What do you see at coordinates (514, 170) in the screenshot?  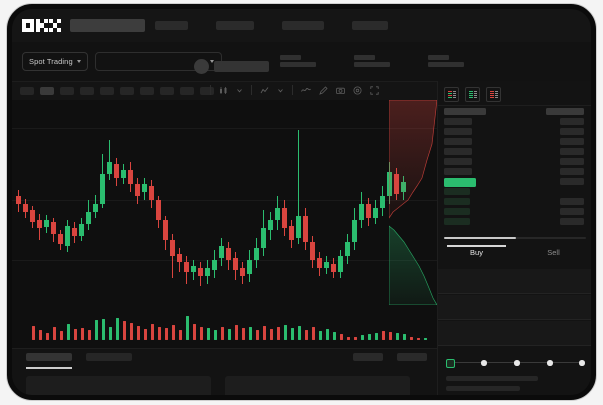 I see `orderbook-rows` at bounding box center [514, 170].